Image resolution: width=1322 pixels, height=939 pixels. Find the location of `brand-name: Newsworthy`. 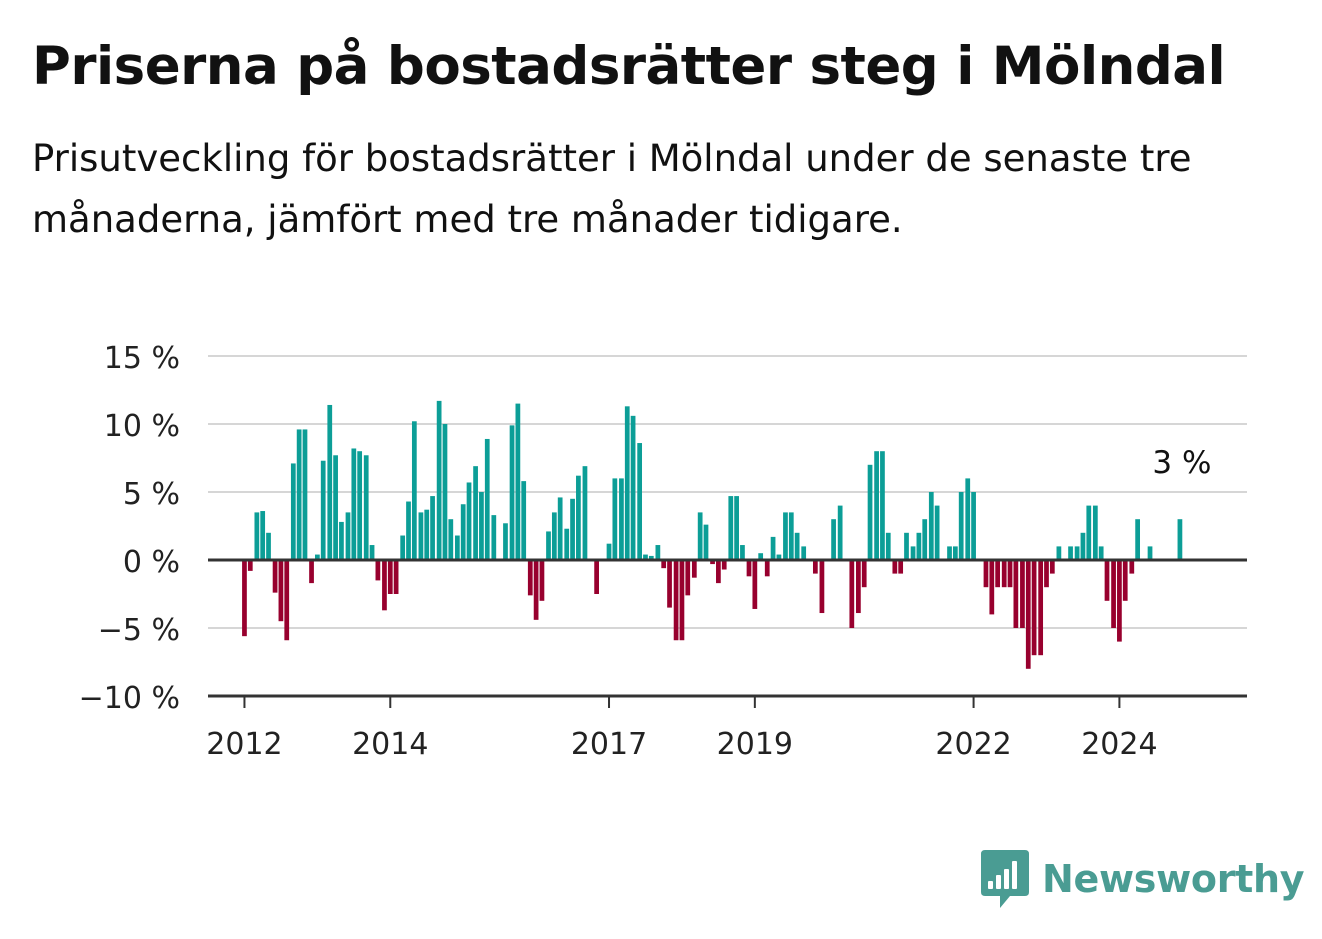

brand-name: Newsworthy is located at coordinates (1173, 879).